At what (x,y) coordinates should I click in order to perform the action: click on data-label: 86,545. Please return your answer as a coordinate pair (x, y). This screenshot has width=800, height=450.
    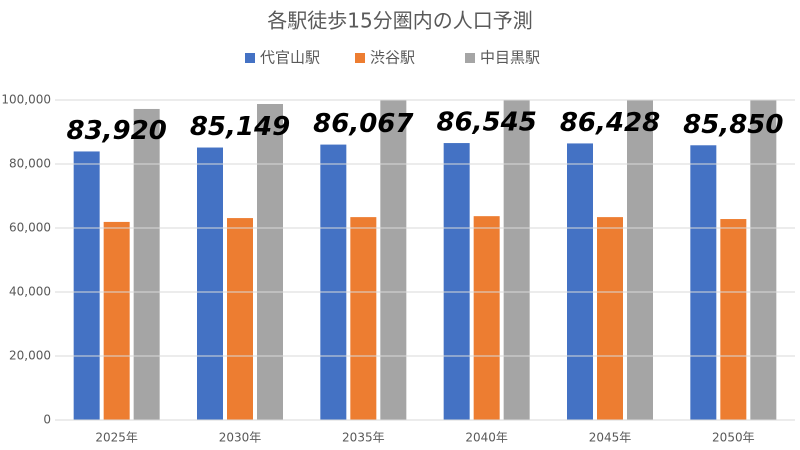
    Looking at the image, I should click on (486, 123).